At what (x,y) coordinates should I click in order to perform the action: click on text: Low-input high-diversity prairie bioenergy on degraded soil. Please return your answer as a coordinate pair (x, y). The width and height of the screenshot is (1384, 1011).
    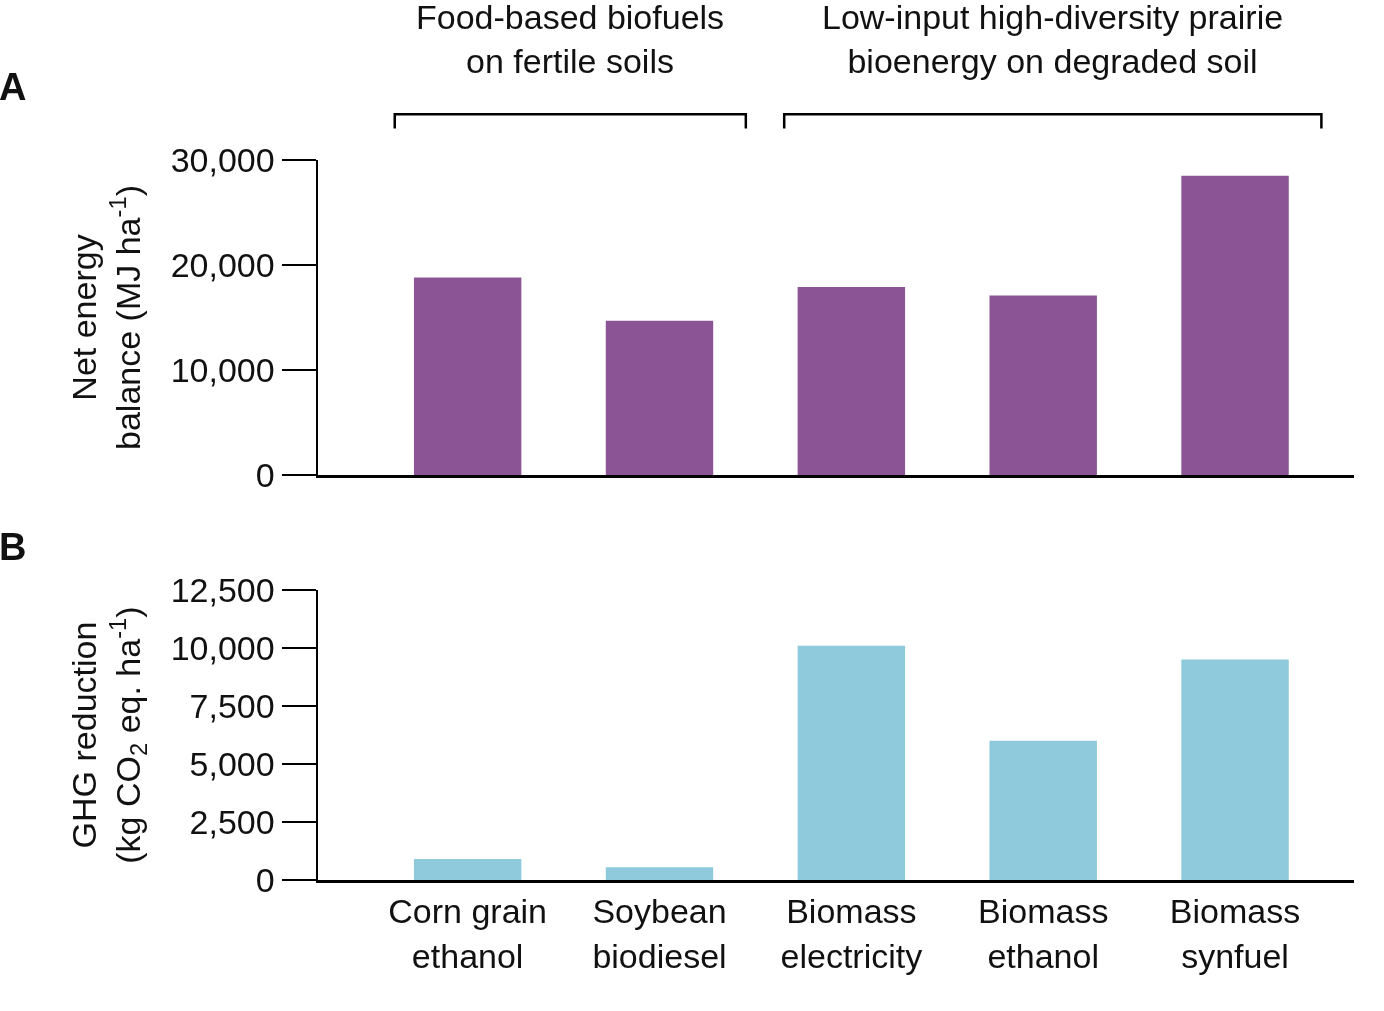
    Looking at the image, I should click on (1053, 40).